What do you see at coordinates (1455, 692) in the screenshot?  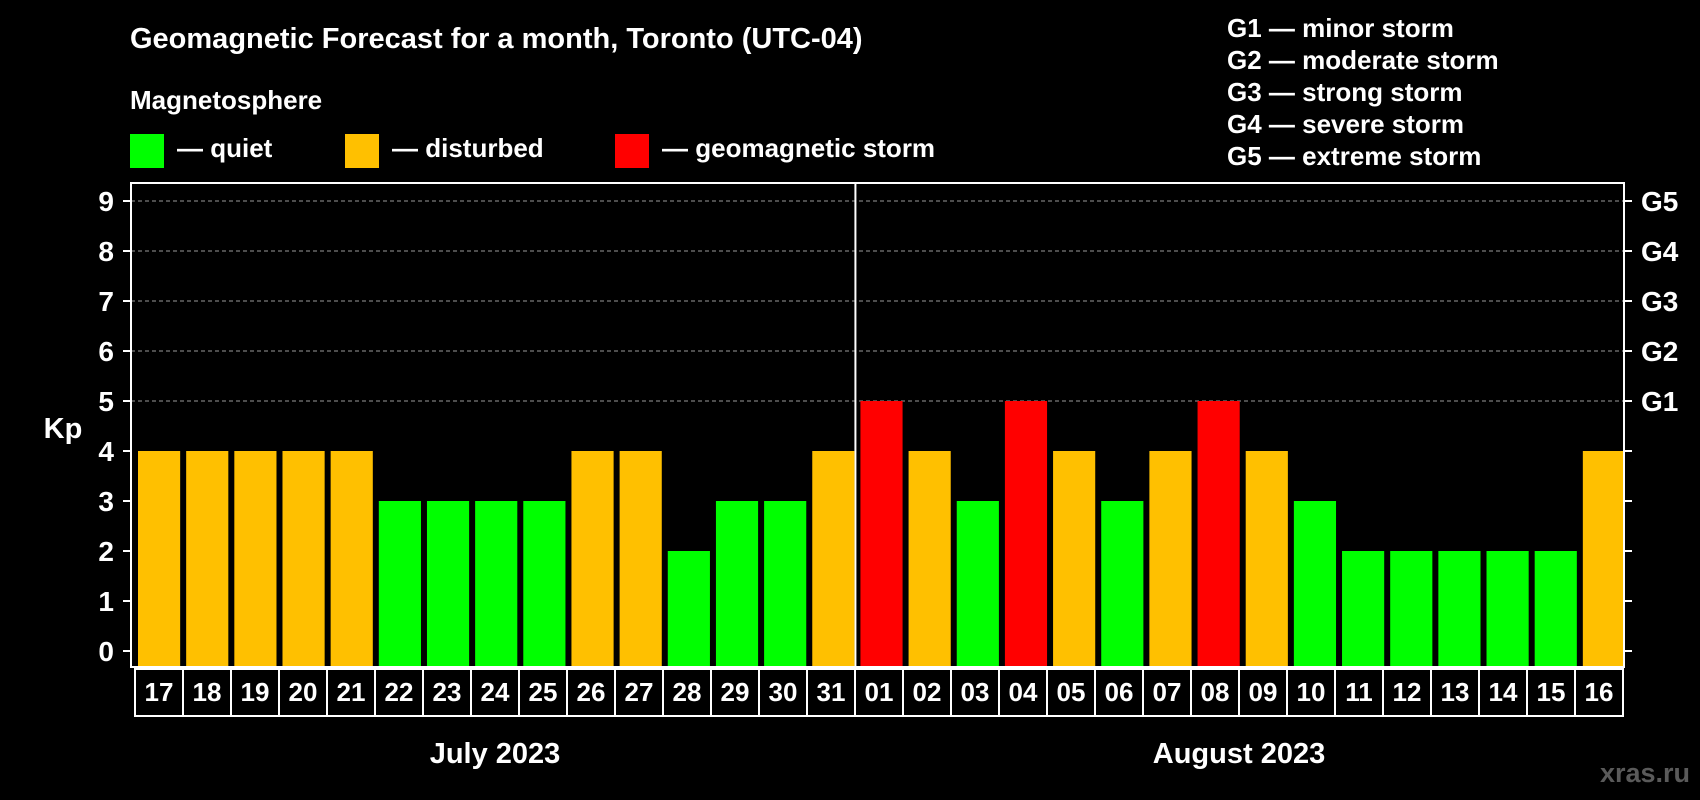 I see `day-label-13-27: 13` at bounding box center [1455, 692].